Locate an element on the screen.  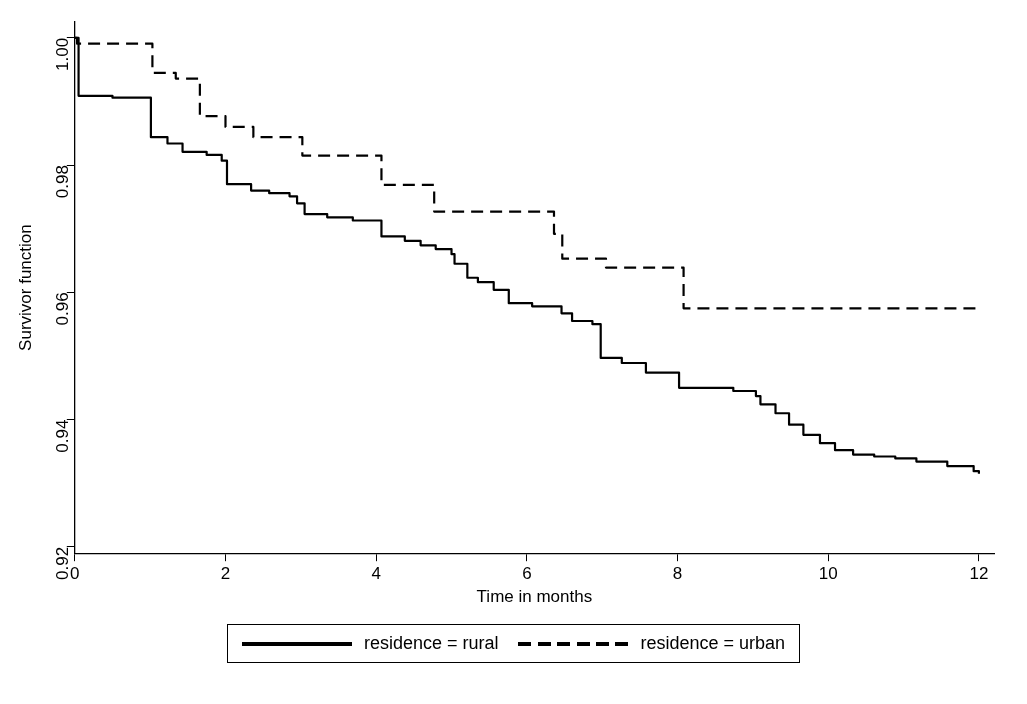
y-tick-label: 0.96 is located at coordinates (63, 309).